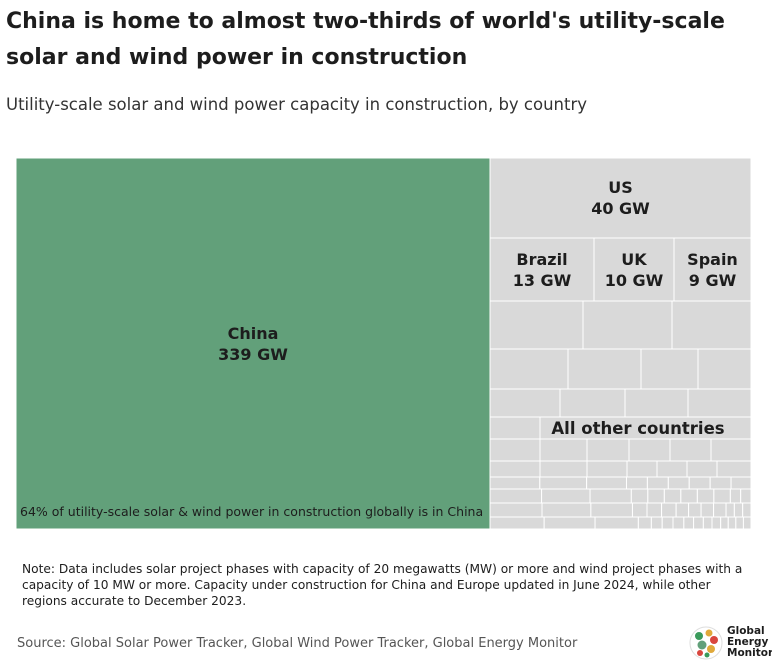 This screenshot has height=667, width=772. I want to click on logo-word: Energy, so click(748, 642).